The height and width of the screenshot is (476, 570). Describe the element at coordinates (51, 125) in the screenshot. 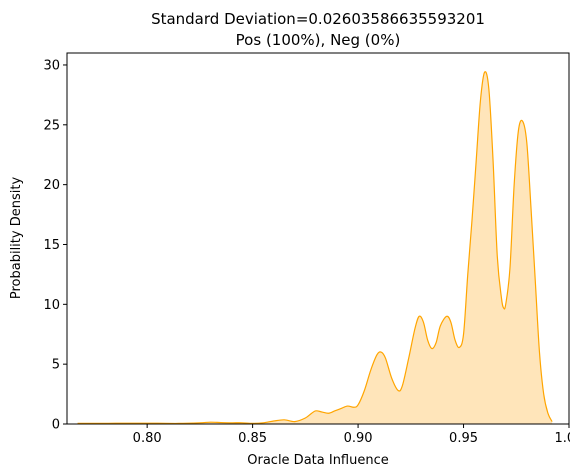

I see `y-tick-label: 25` at that location.